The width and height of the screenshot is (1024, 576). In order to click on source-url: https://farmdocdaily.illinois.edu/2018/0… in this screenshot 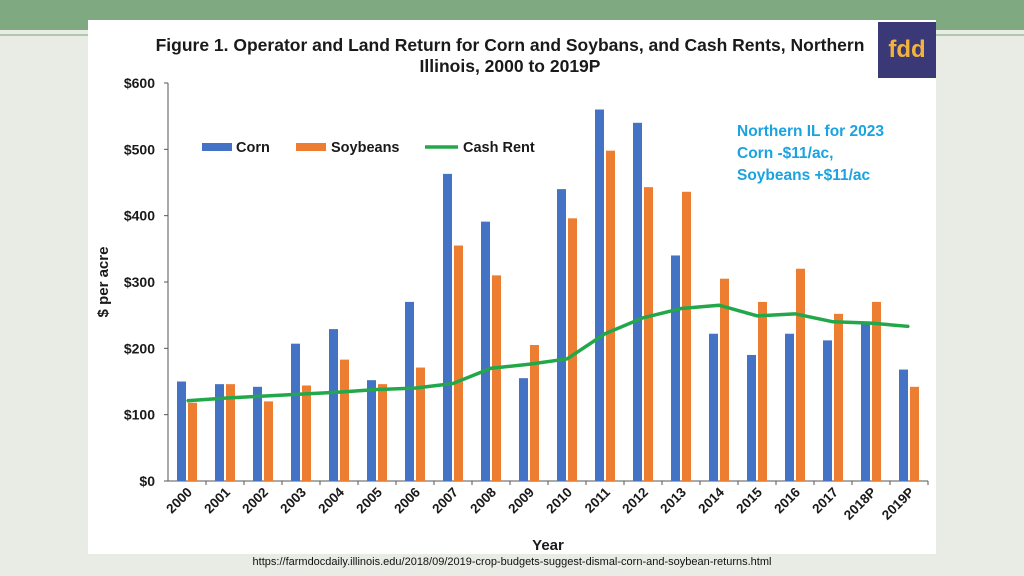, I will do `click(512, 562)`.